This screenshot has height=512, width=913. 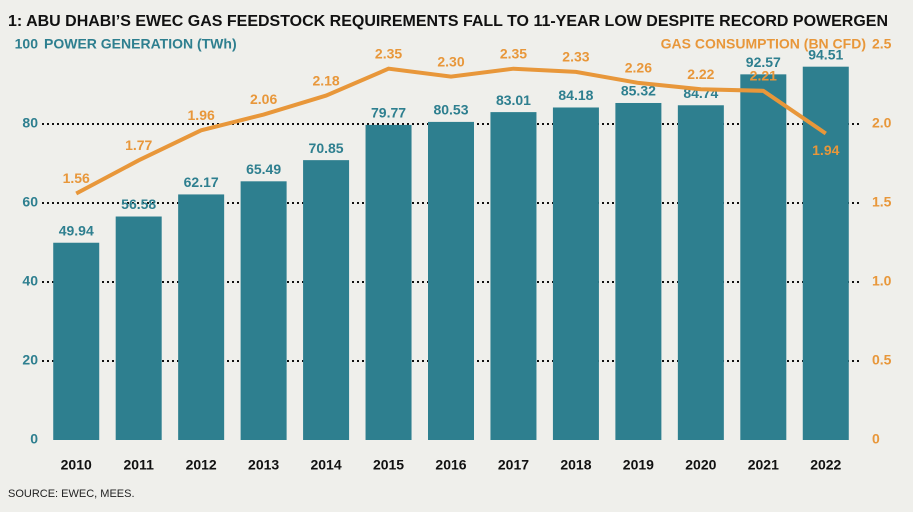 I want to click on x-tick-label: 2010, so click(x=76, y=465).